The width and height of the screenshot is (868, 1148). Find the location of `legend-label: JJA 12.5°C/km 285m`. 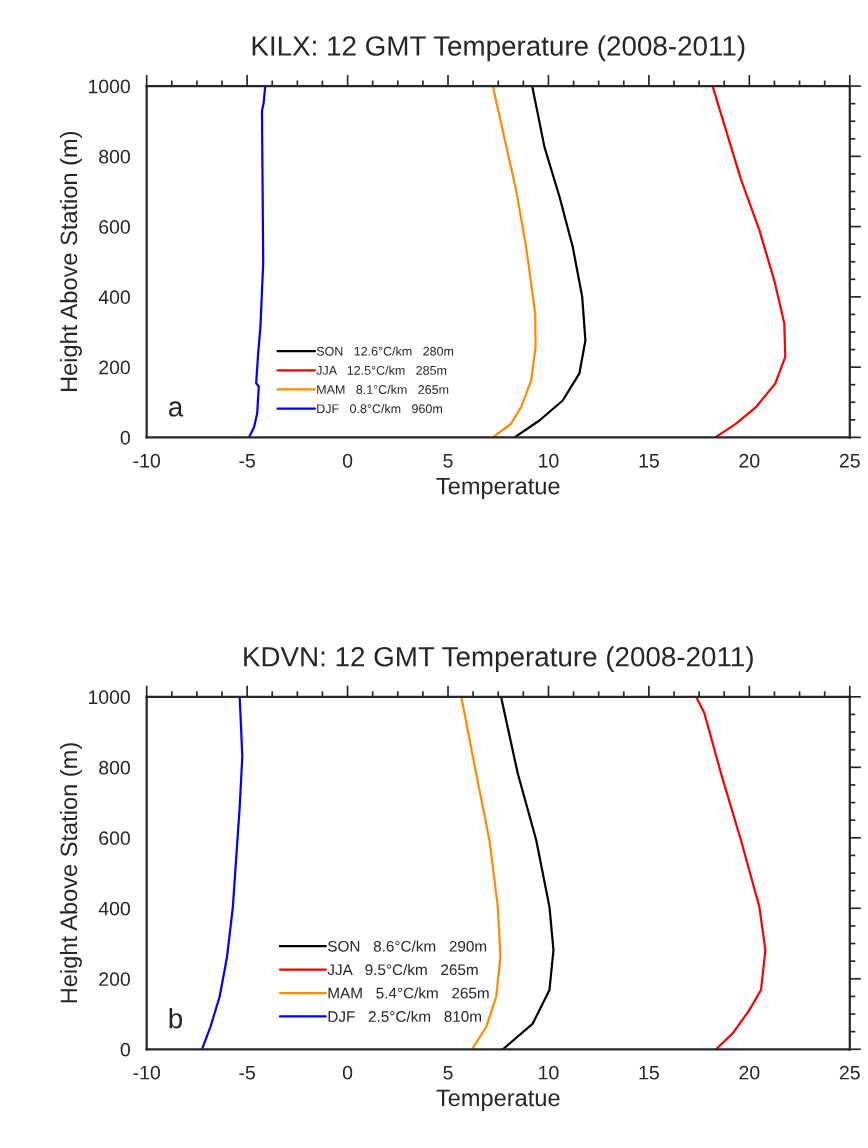

legend-label: JJA 12.5°C/km 285m is located at coordinates (381, 370).